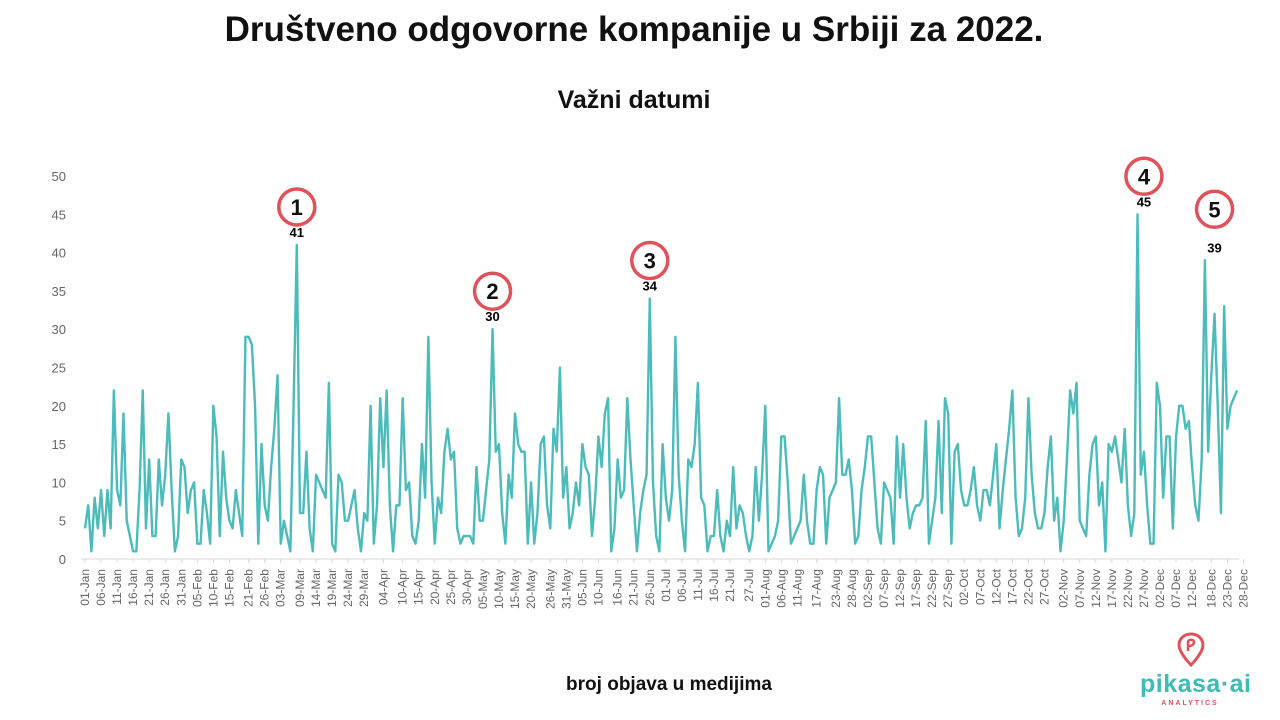  I want to click on x-tick-label: 02-Oct, so click(964, 586).